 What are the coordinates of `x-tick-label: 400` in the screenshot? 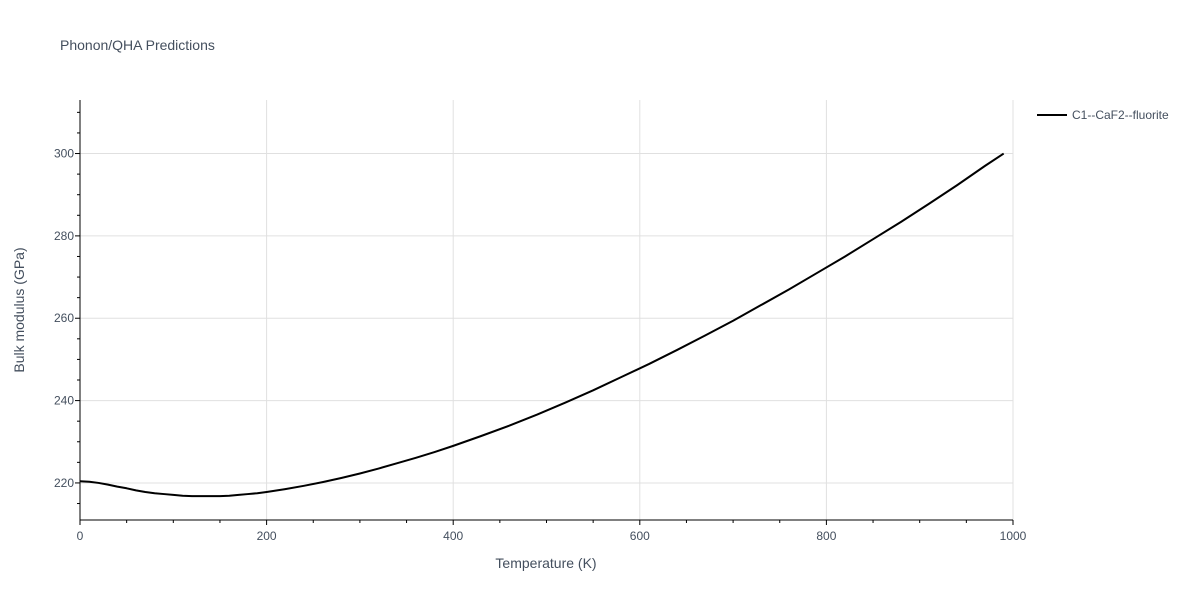 It's located at (453, 536).